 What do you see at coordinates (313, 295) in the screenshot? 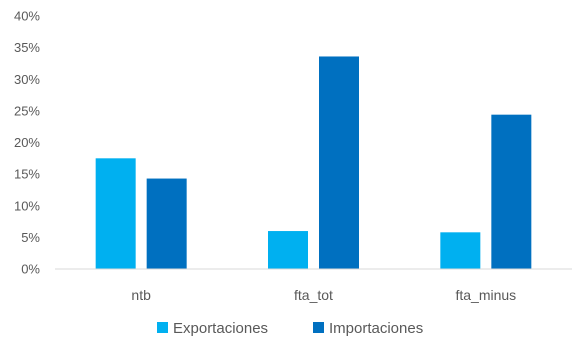
I see `x-tick-label: fta_tot` at bounding box center [313, 295].